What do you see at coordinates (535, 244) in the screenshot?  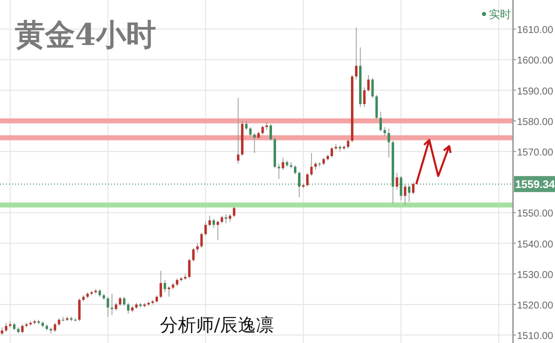 I see `y-tick-label: 1540.00` at bounding box center [535, 244].